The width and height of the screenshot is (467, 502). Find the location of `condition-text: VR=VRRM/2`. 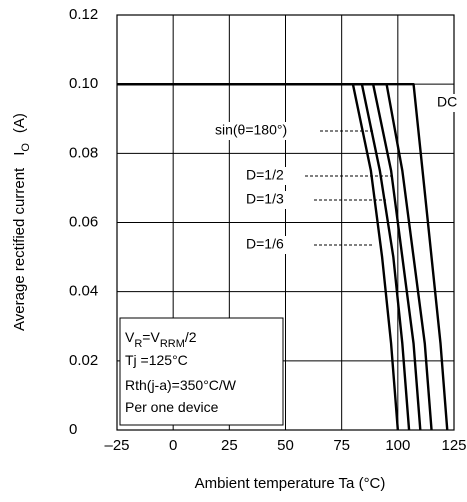

condition-text: VR=VRRM/2 is located at coordinates (161, 339).